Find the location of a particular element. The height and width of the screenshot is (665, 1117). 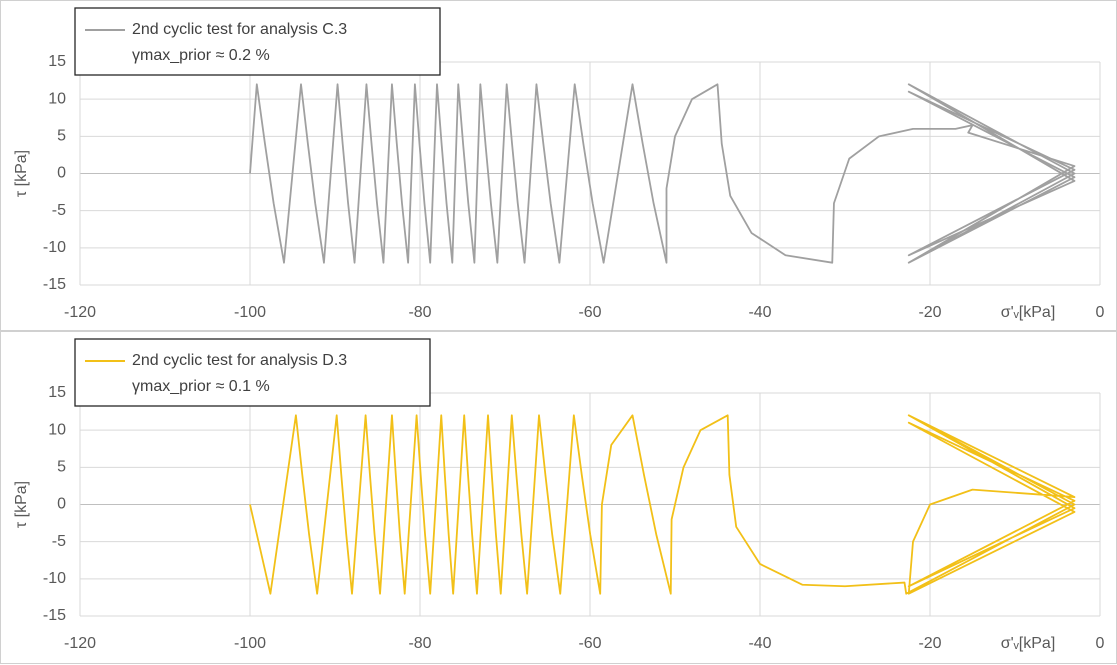

legend-label: 2nd cyclic test for analysis D.3 is located at coordinates (239, 360).